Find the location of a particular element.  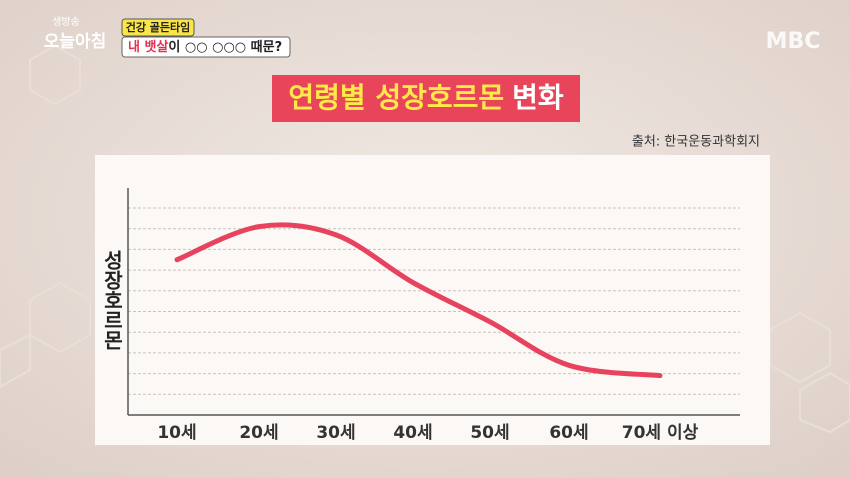

segment-label: 건강 골든타임 is located at coordinates (158, 27).